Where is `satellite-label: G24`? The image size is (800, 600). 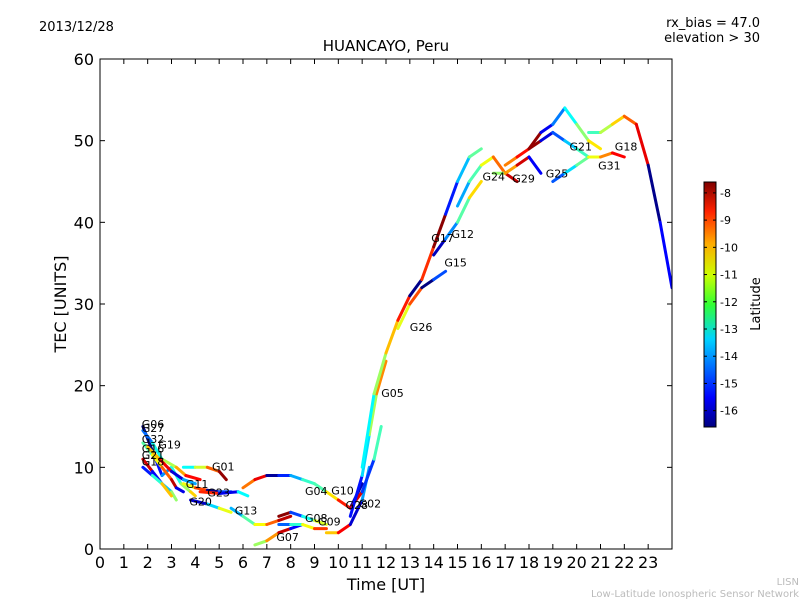 satellite-label: G24 is located at coordinates (494, 177).